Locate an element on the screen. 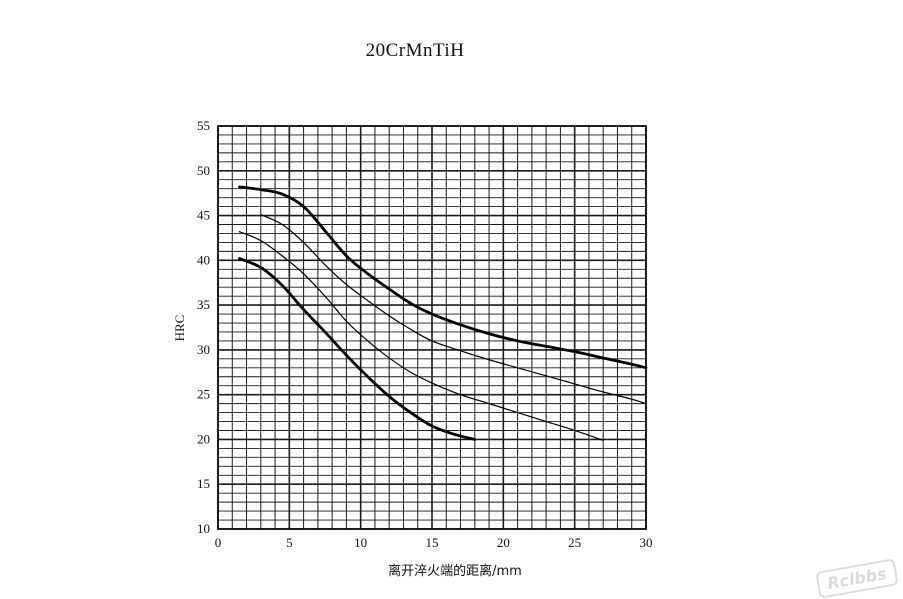 Image resolution: width=903 pixels, height=599 pixels. y-tick-label: 15 is located at coordinates (203, 483).